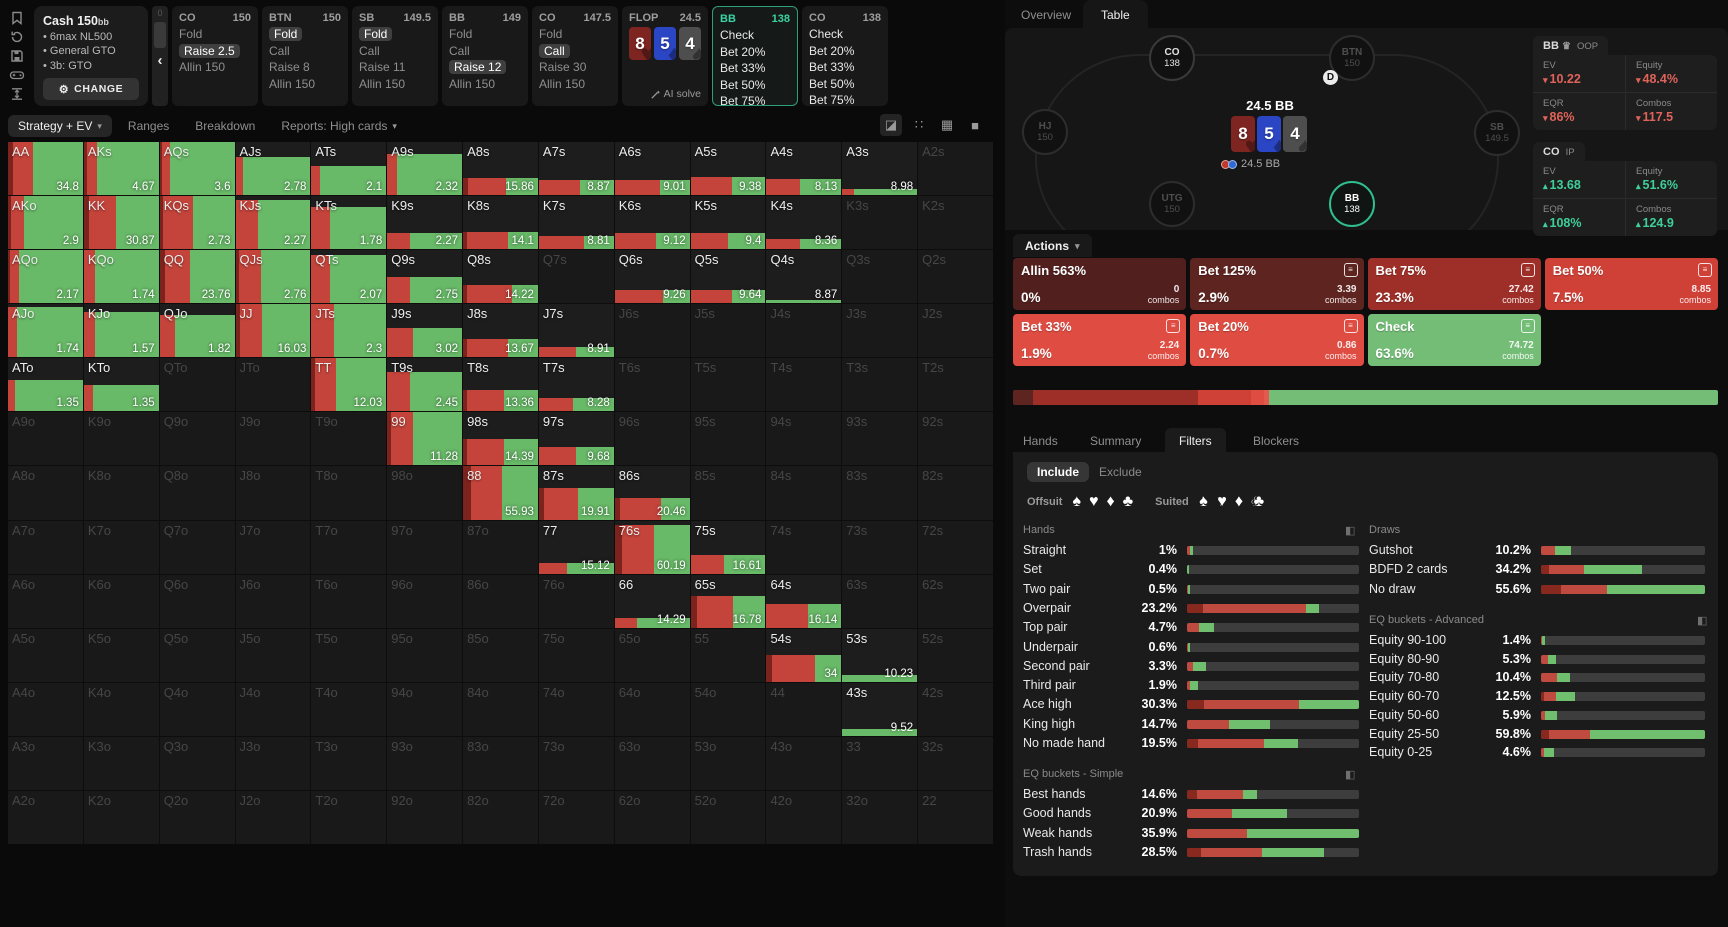  I want to click on matrix-cell-j9s: J9s 3.02, so click(425, 331).